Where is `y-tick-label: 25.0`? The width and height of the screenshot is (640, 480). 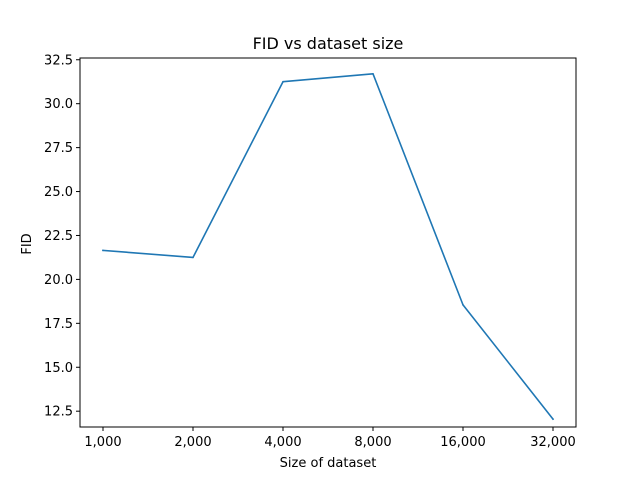
y-tick-label: 25.0 is located at coordinates (58, 192).